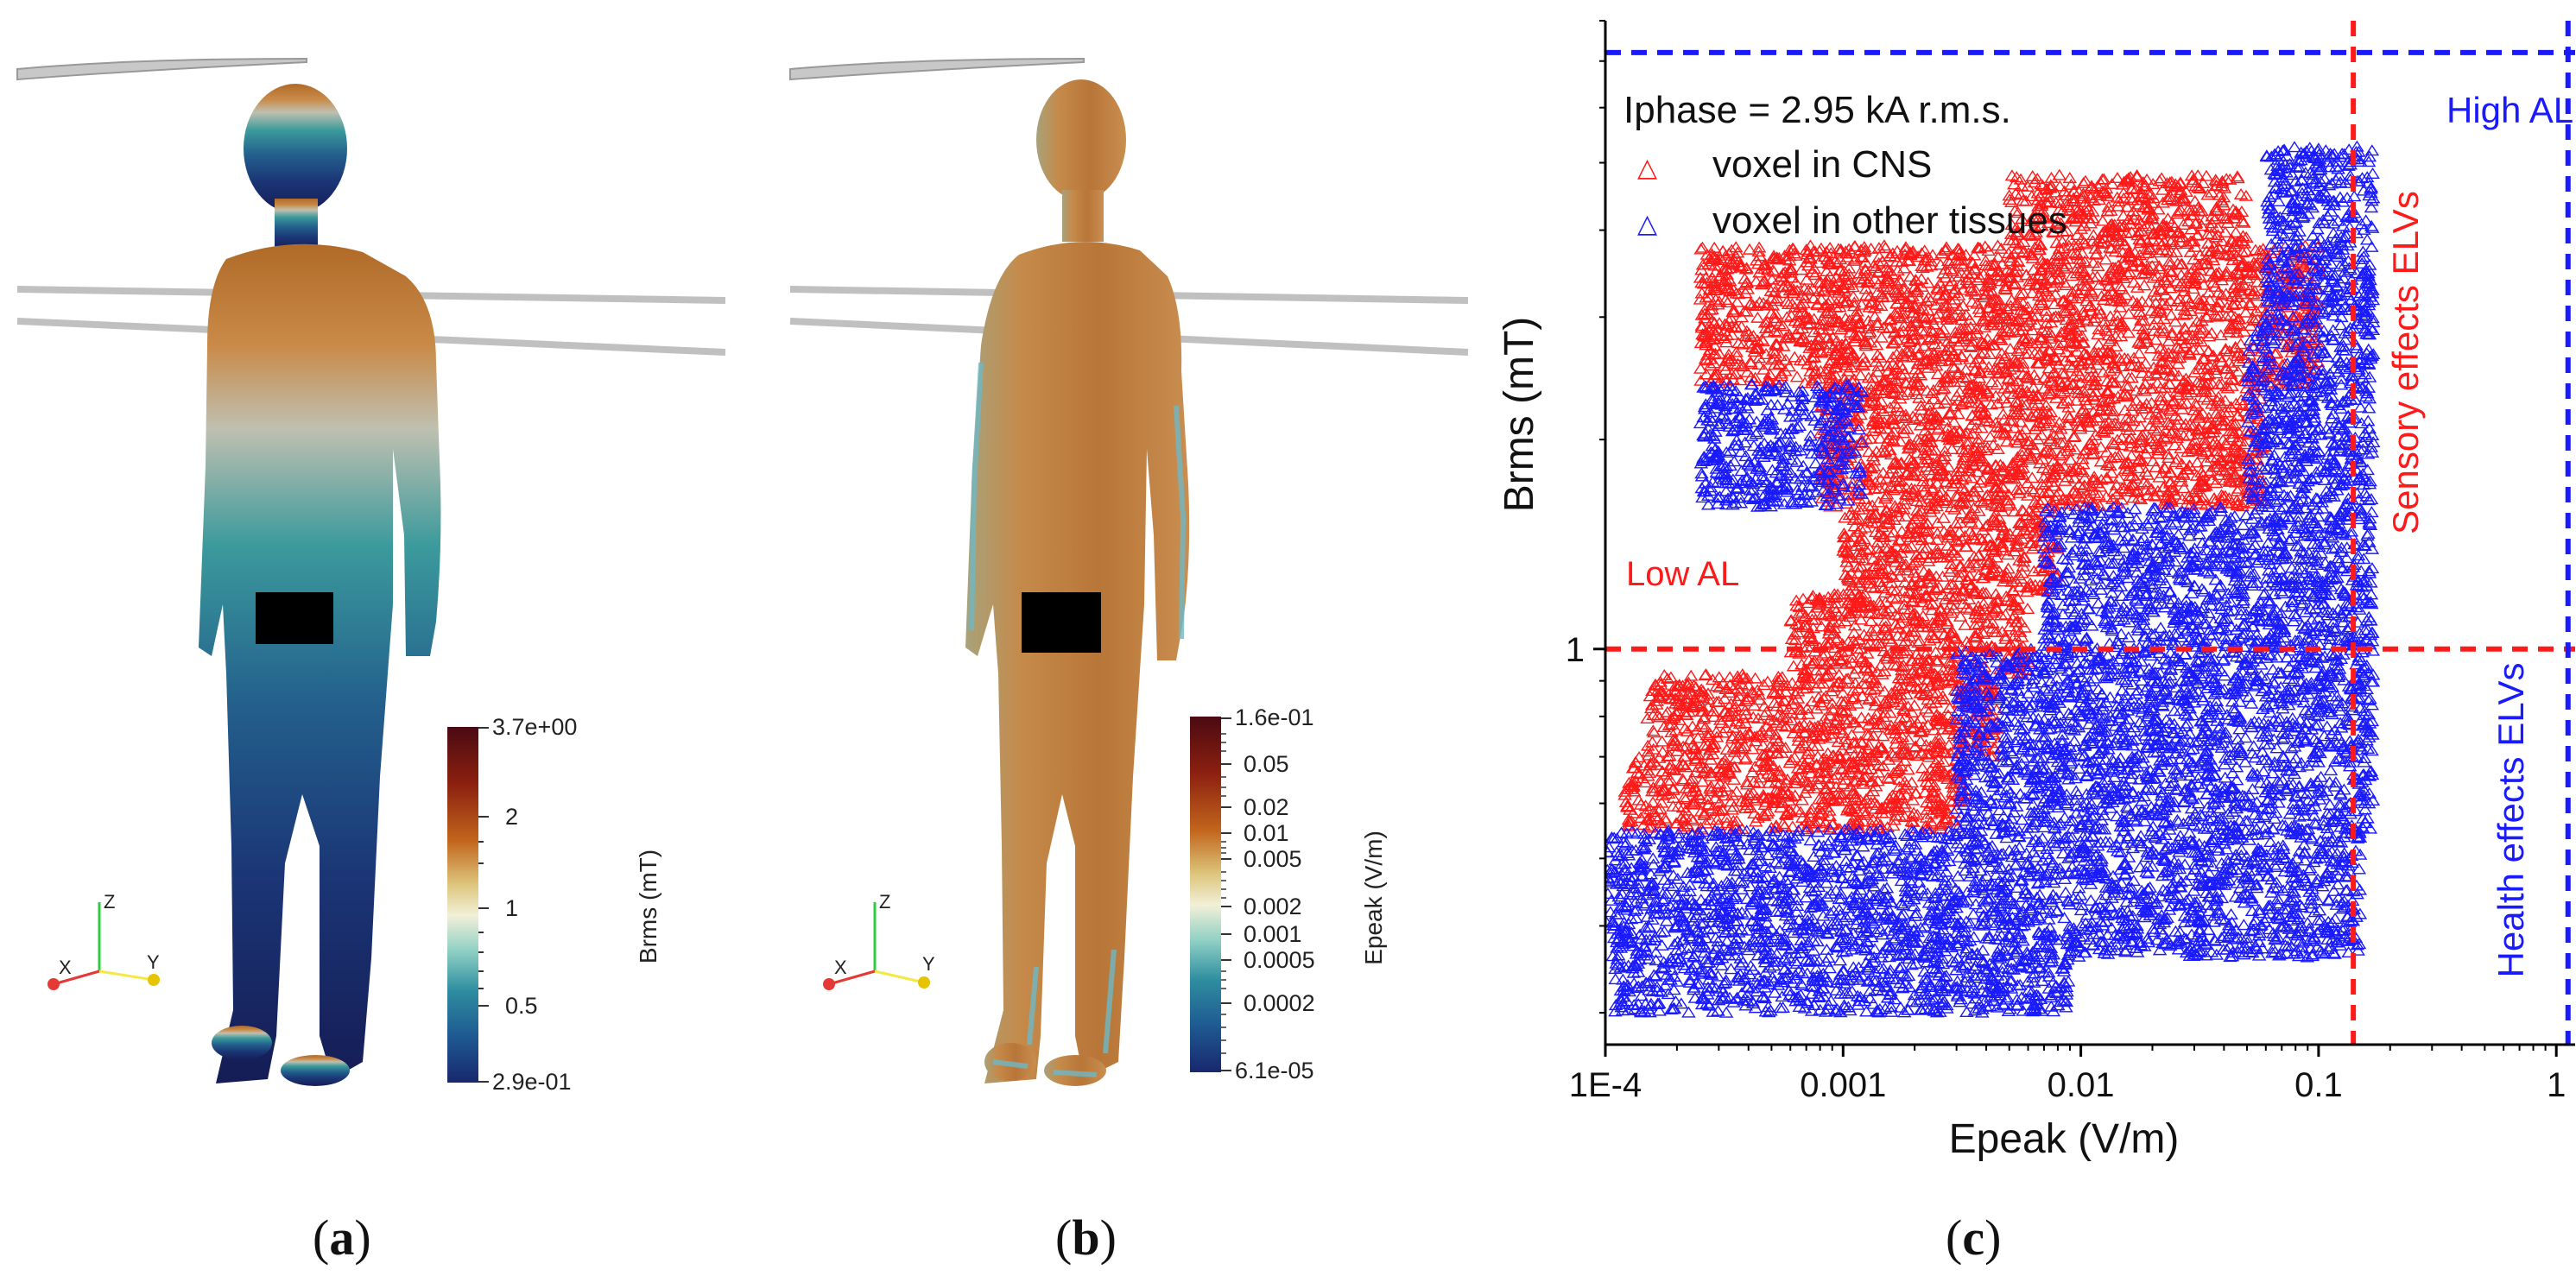 This screenshot has width=2576, height=1276. What do you see at coordinates (462, 905) in the screenshot?
I see `colorbar-a` at bounding box center [462, 905].